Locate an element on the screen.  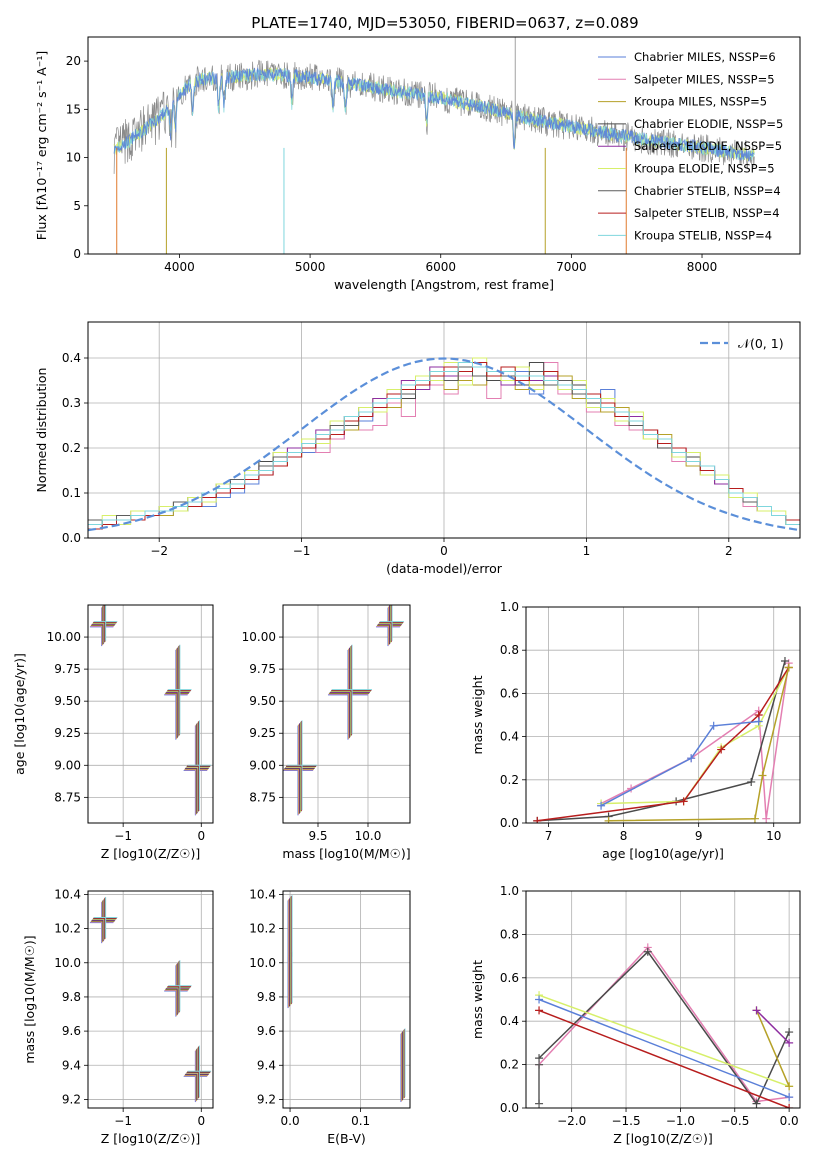
legend-label: Salpeter ELODIE, NSSP=5 is located at coordinates (708, 146).